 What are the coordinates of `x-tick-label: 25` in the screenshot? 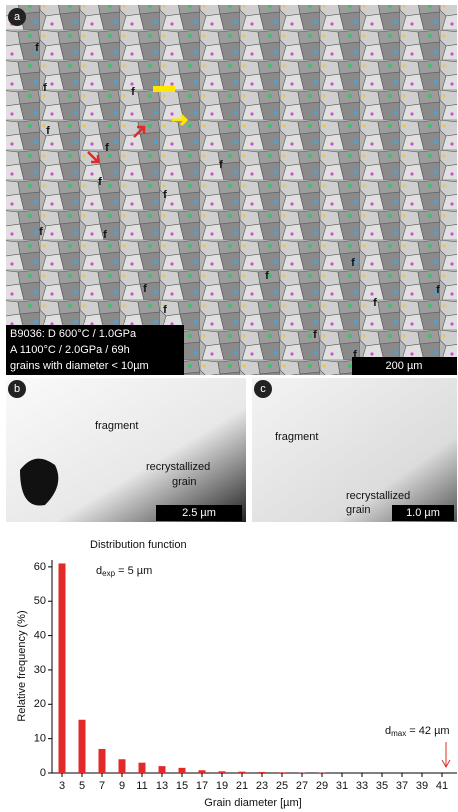 It's located at (282, 786).